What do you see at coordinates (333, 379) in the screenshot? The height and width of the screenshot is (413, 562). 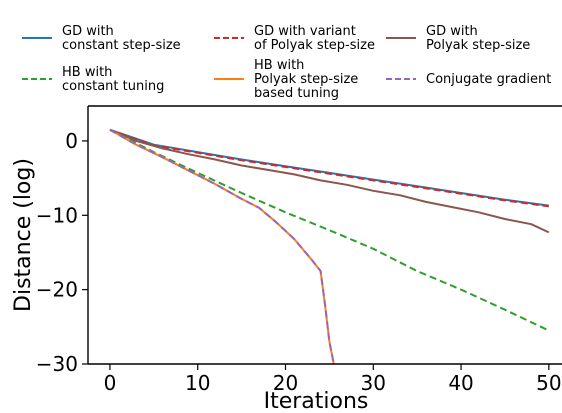 I see `x-ticks: 0 10 20 30 40 50` at bounding box center [333, 379].